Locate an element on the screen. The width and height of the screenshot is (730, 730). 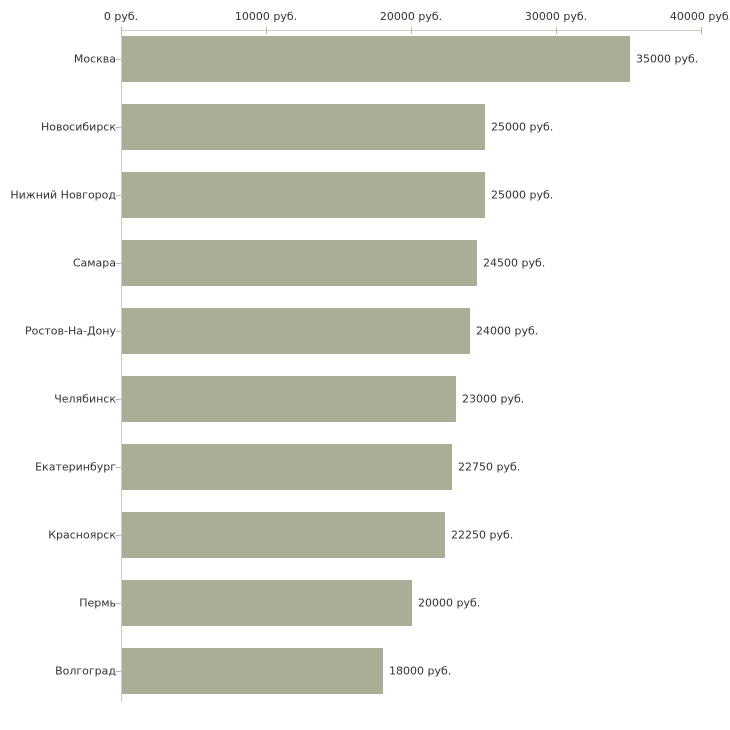
category-label: Волгоград is located at coordinates (85, 671).